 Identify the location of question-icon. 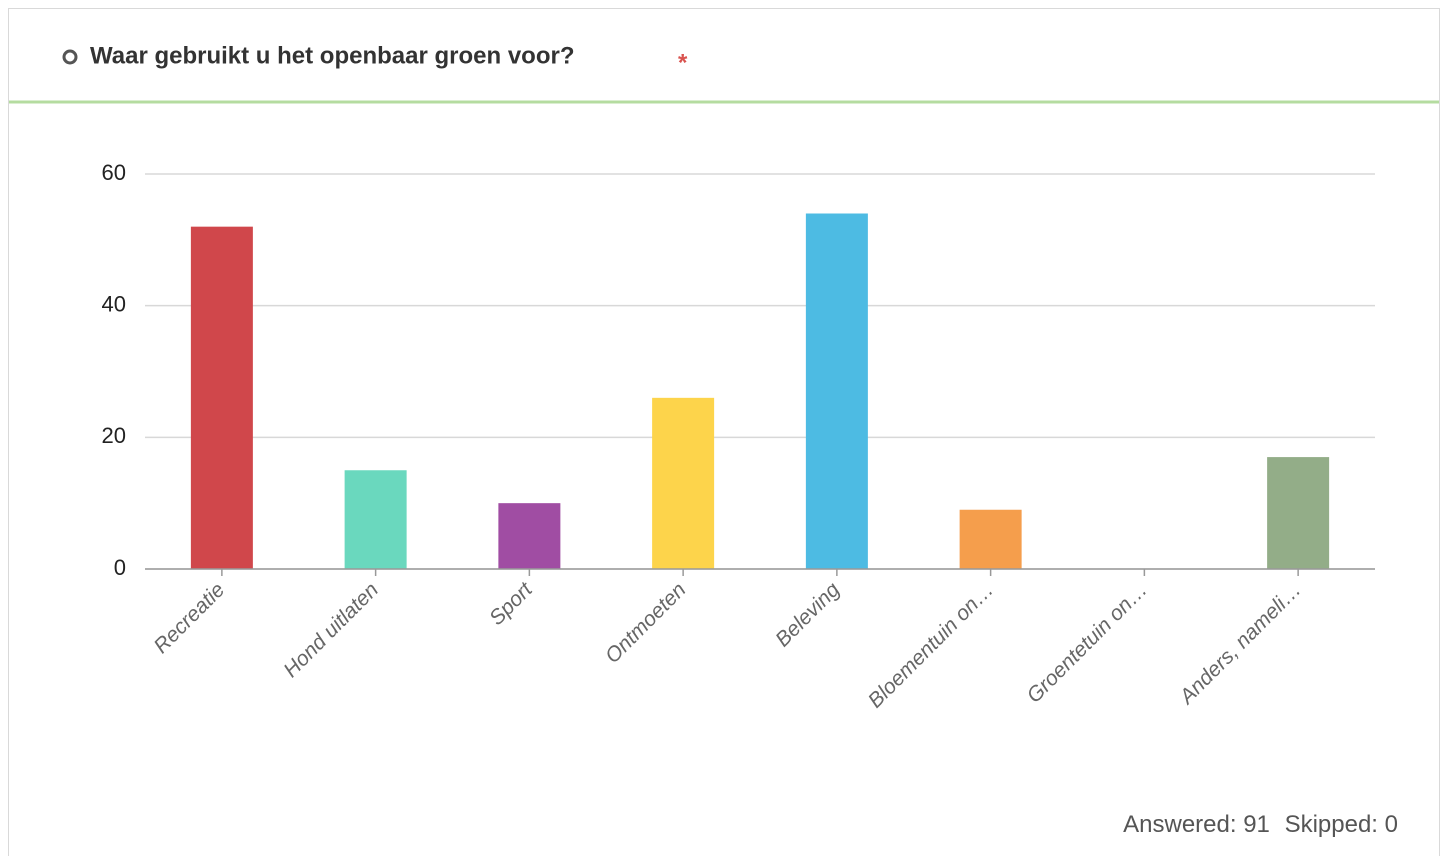
(70, 57).